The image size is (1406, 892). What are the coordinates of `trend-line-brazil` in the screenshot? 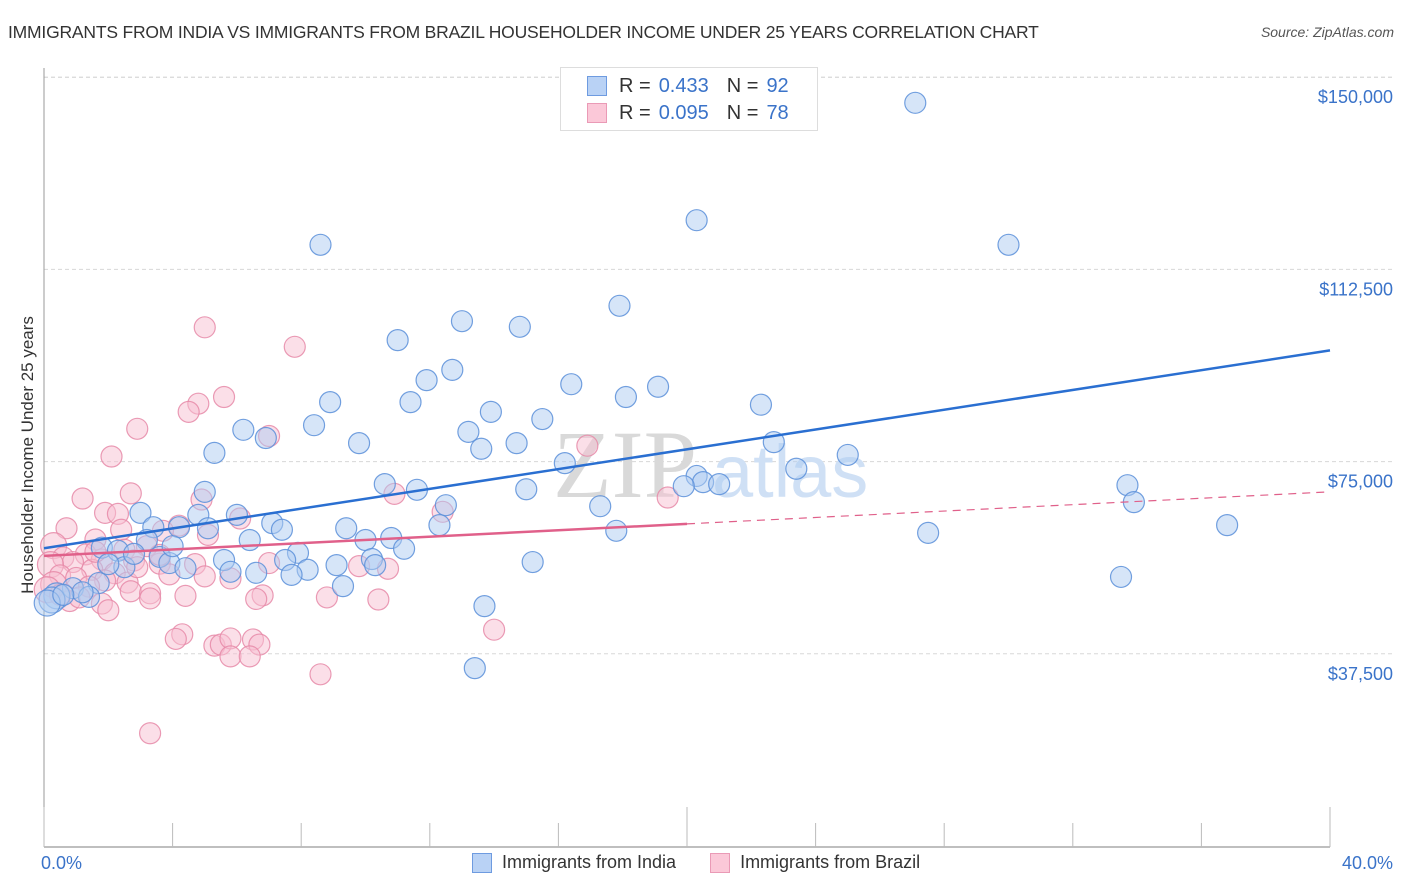 It's located at (365, 540).